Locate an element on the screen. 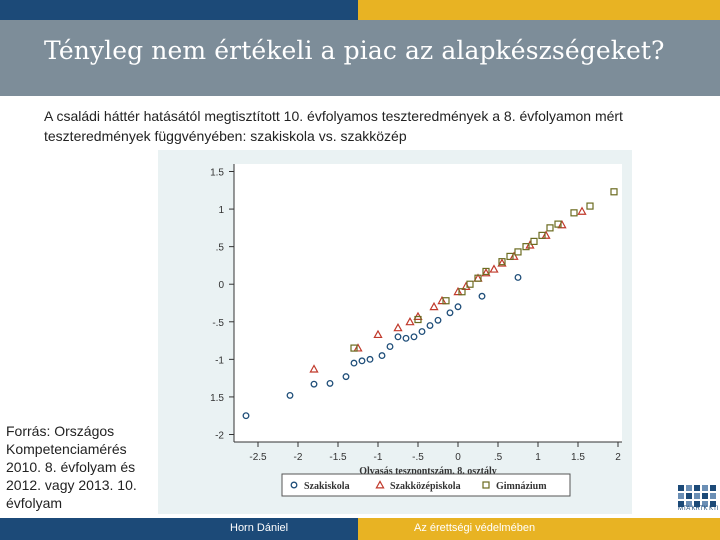 The height and width of the screenshot is (540, 720). bottom-bar-yellow is located at coordinates (539, 529).